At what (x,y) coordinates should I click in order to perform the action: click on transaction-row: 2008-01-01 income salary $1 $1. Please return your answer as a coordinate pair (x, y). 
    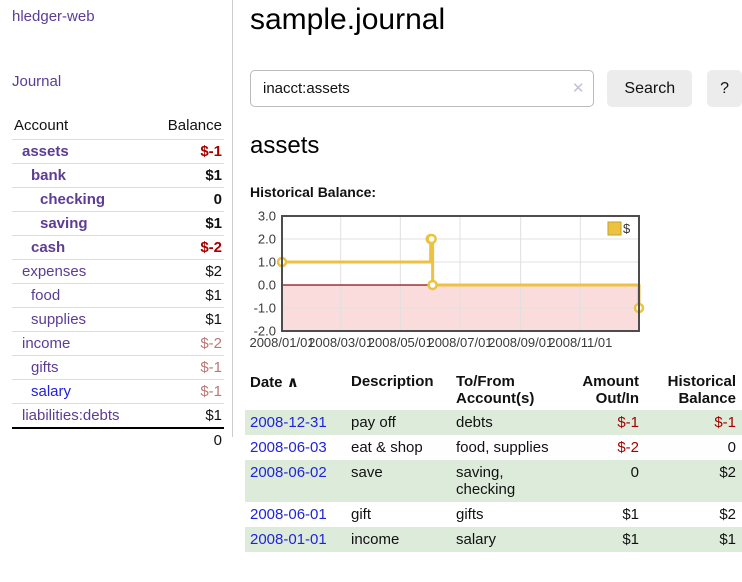
    Looking at the image, I should click on (493, 539).